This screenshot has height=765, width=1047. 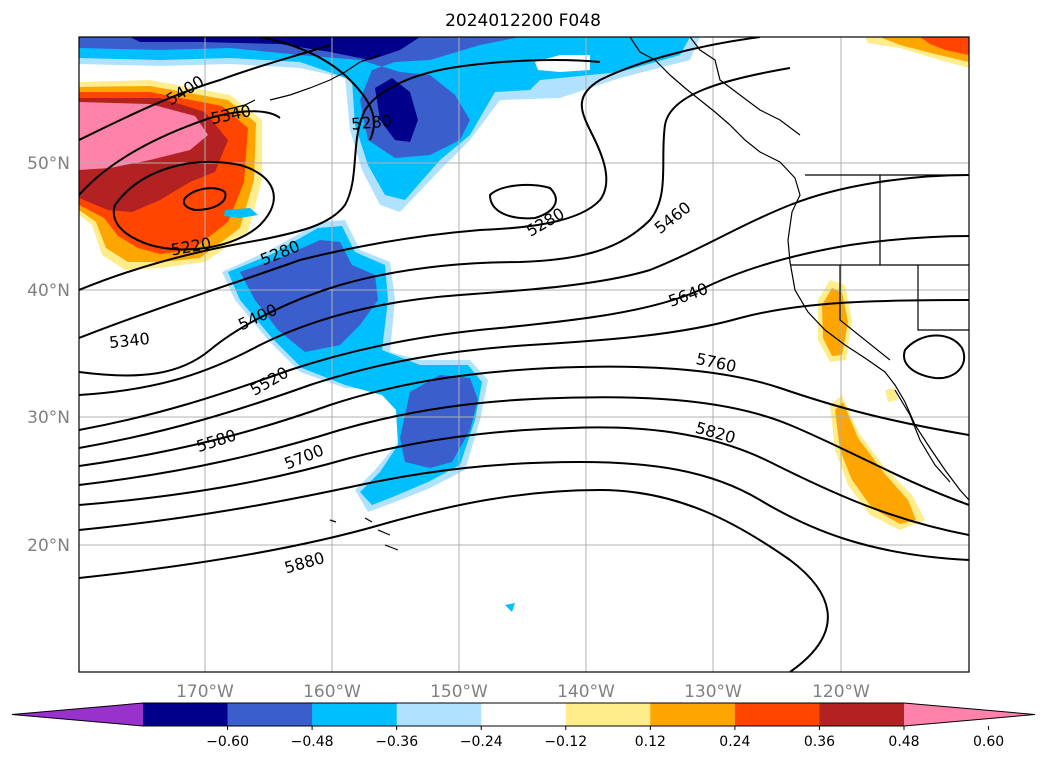 What do you see at coordinates (586, 692) in the screenshot?
I see `lon-label: 140°W` at bounding box center [586, 692].